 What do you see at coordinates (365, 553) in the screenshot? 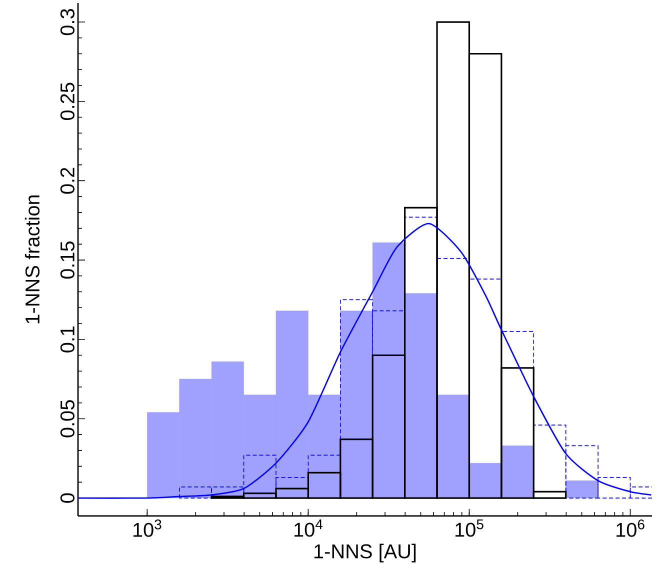
I see `x-axis-title: 1-NNS [AU]` at bounding box center [365, 553].